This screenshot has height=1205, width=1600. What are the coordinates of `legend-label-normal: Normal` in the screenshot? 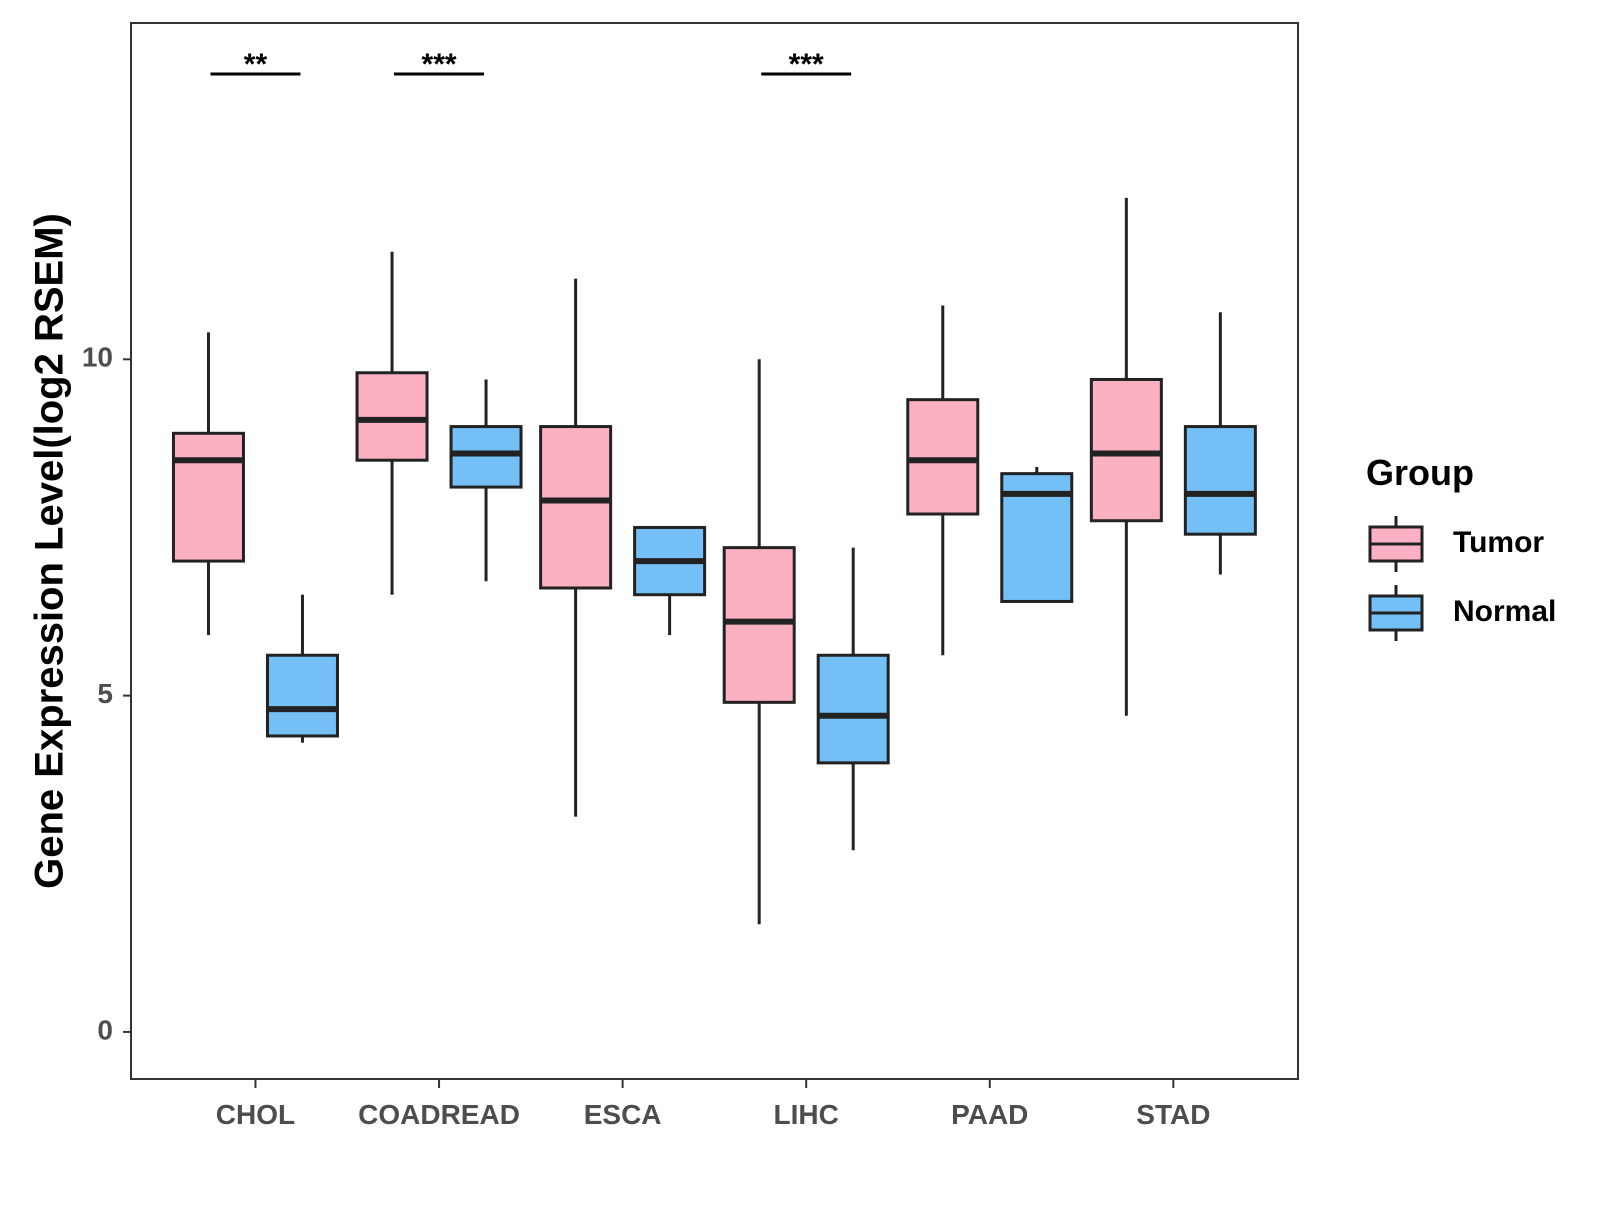 It's located at (1504, 611).